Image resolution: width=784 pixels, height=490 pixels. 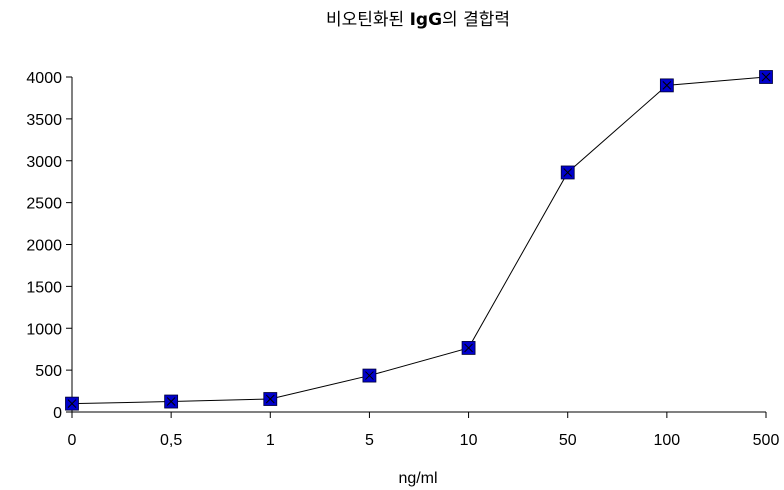 What do you see at coordinates (417, 478) in the screenshot?
I see `x-axis-title: ng/ml` at bounding box center [417, 478].